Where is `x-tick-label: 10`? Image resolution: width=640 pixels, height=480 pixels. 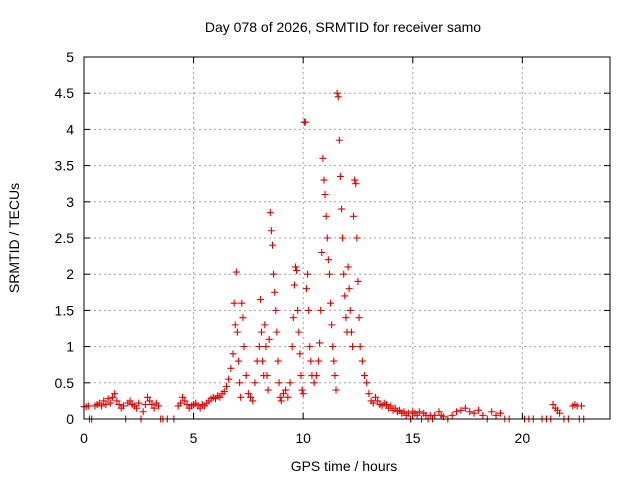 x-tick-label: 10 is located at coordinates (303, 438).